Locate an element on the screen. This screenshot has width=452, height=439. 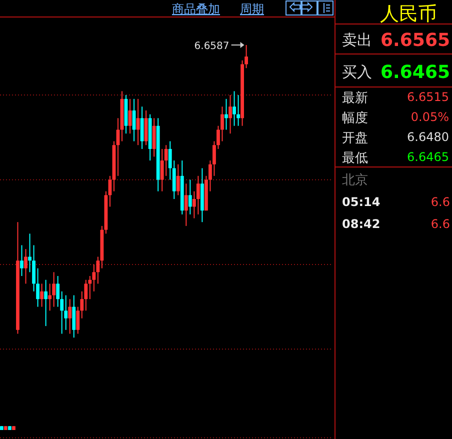
text: 最新 is located at coordinates (355, 98).